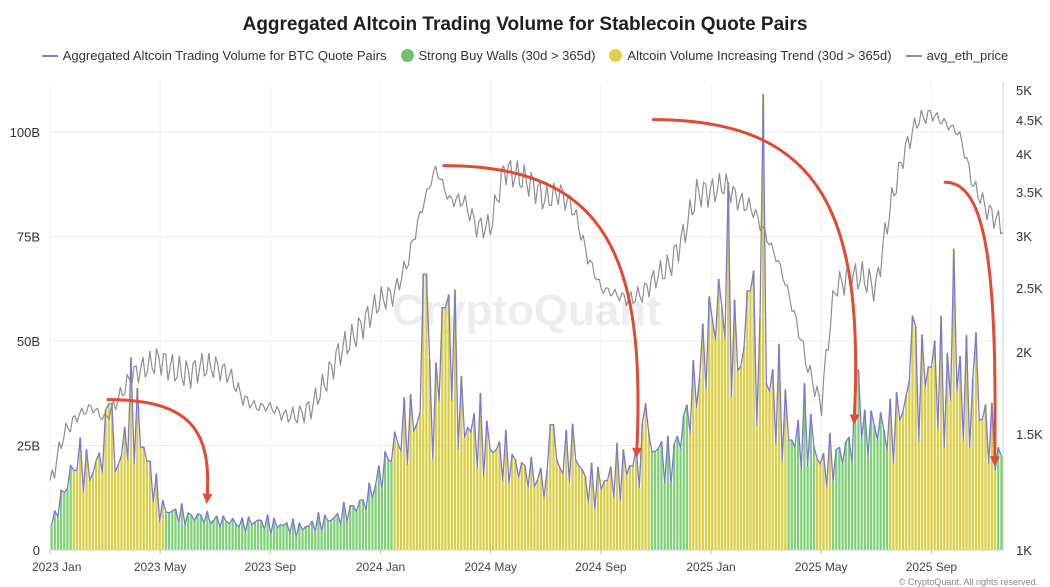  What do you see at coordinates (967, 55) in the screenshot?
I see `legend-label: avg_eth_price` at bounding box center [967, 55].